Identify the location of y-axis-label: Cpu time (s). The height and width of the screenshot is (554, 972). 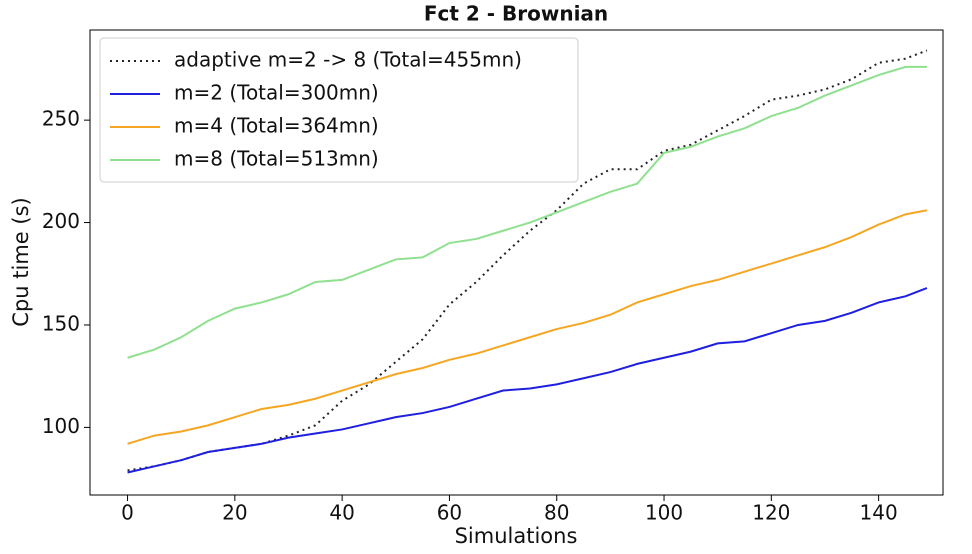
(21, 261).